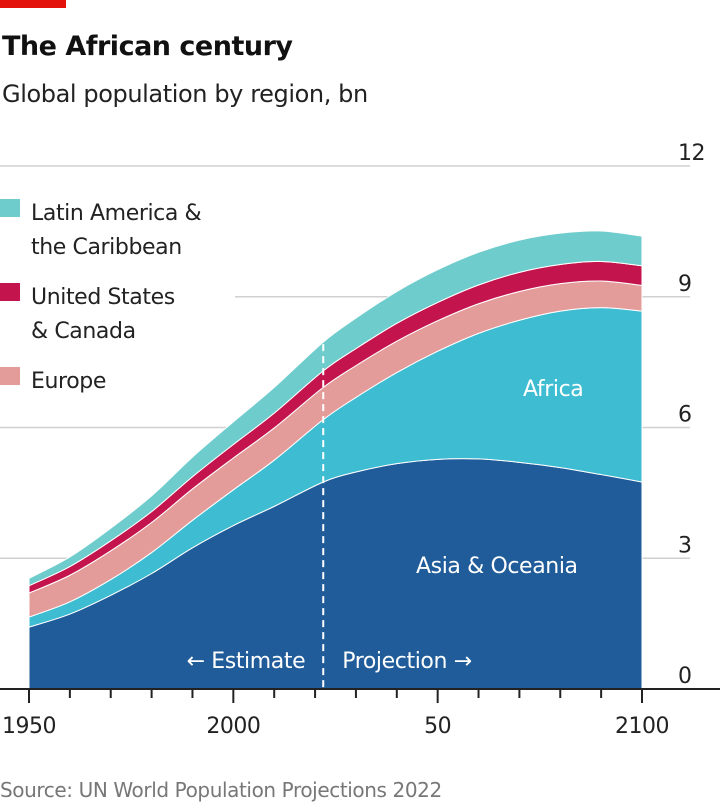  I want to click on x-tick-label: 2100, so click(642, 726).